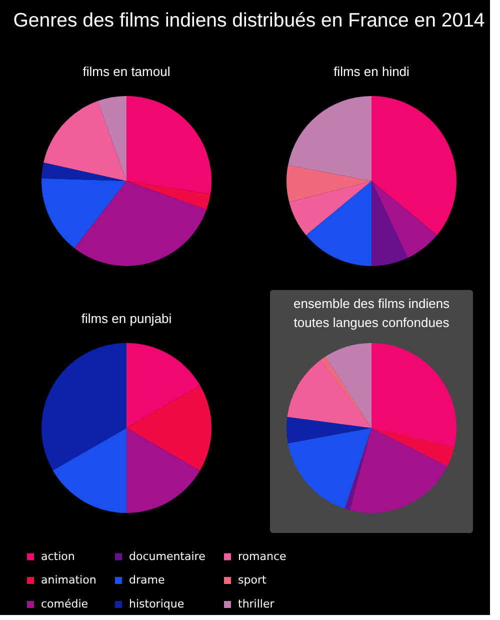 Image resolution: width=500 pixels, height=620 pixels. What do you see at coordinates (256, 604) in the screenshot?
I see `legend-label: thriller` at bounding box center [256, 604].